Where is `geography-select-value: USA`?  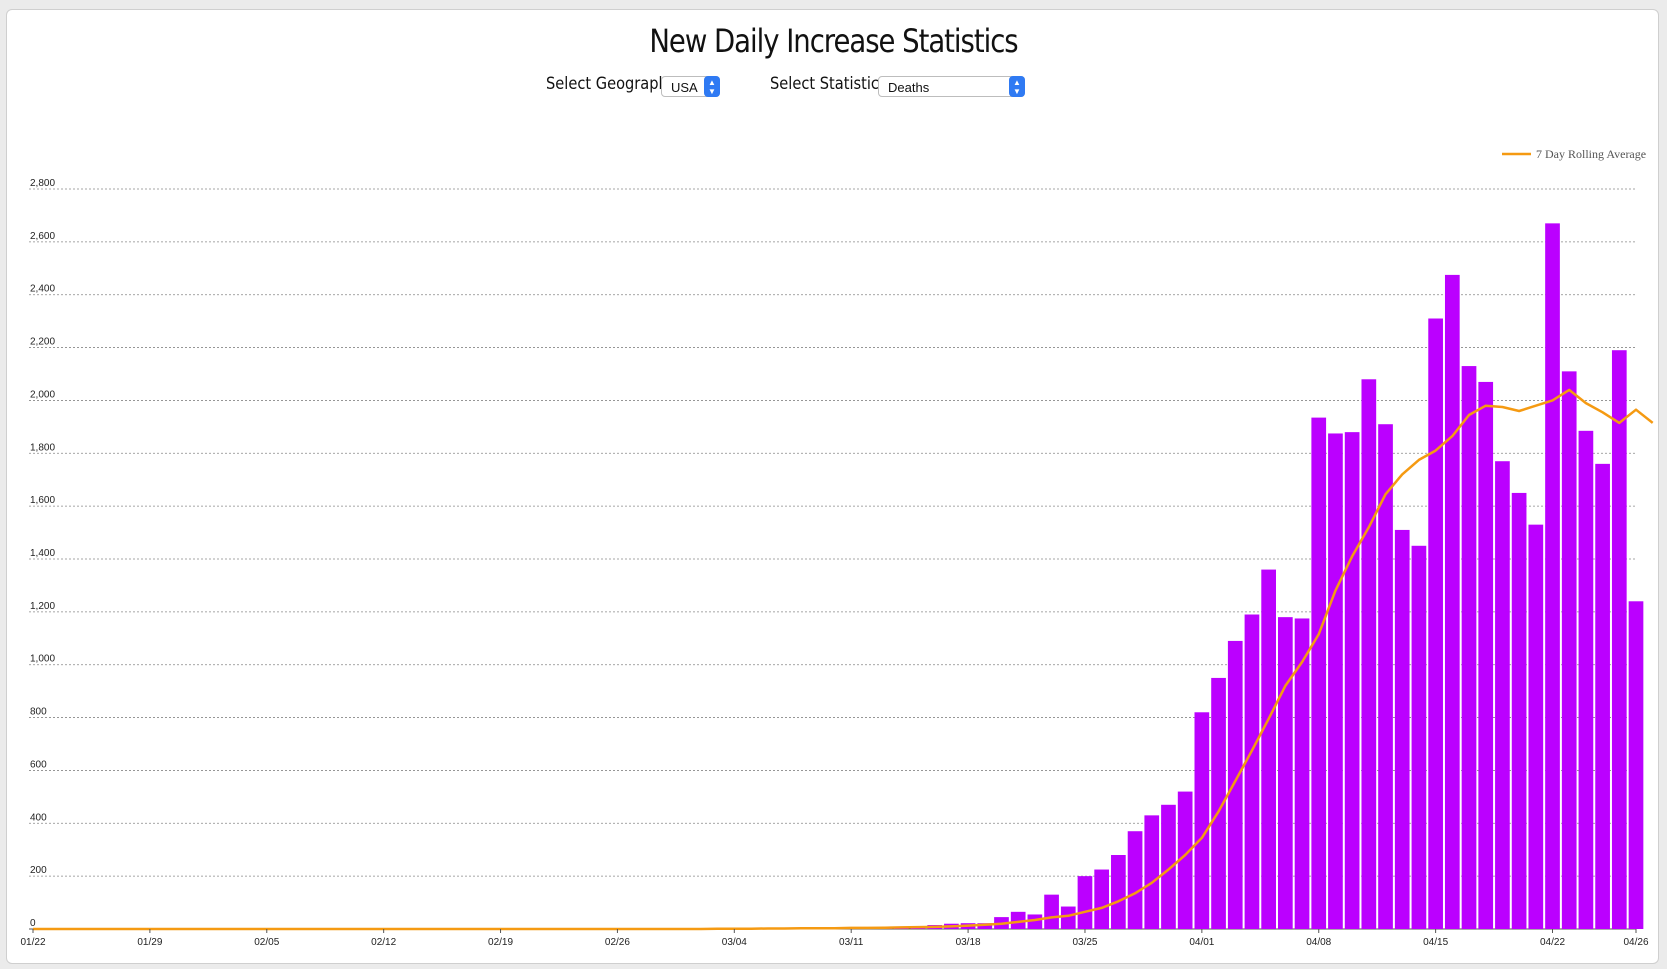
geography-select-value: USA is located at coordinates (684, 87).